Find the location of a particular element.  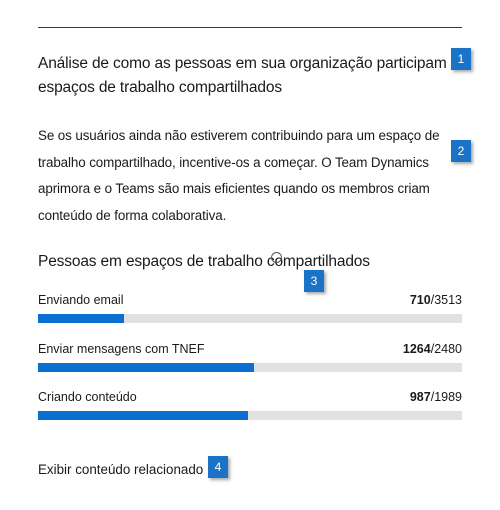

metric-label: Enviar mensagens com TNEF is located at coordinates (121, 349).